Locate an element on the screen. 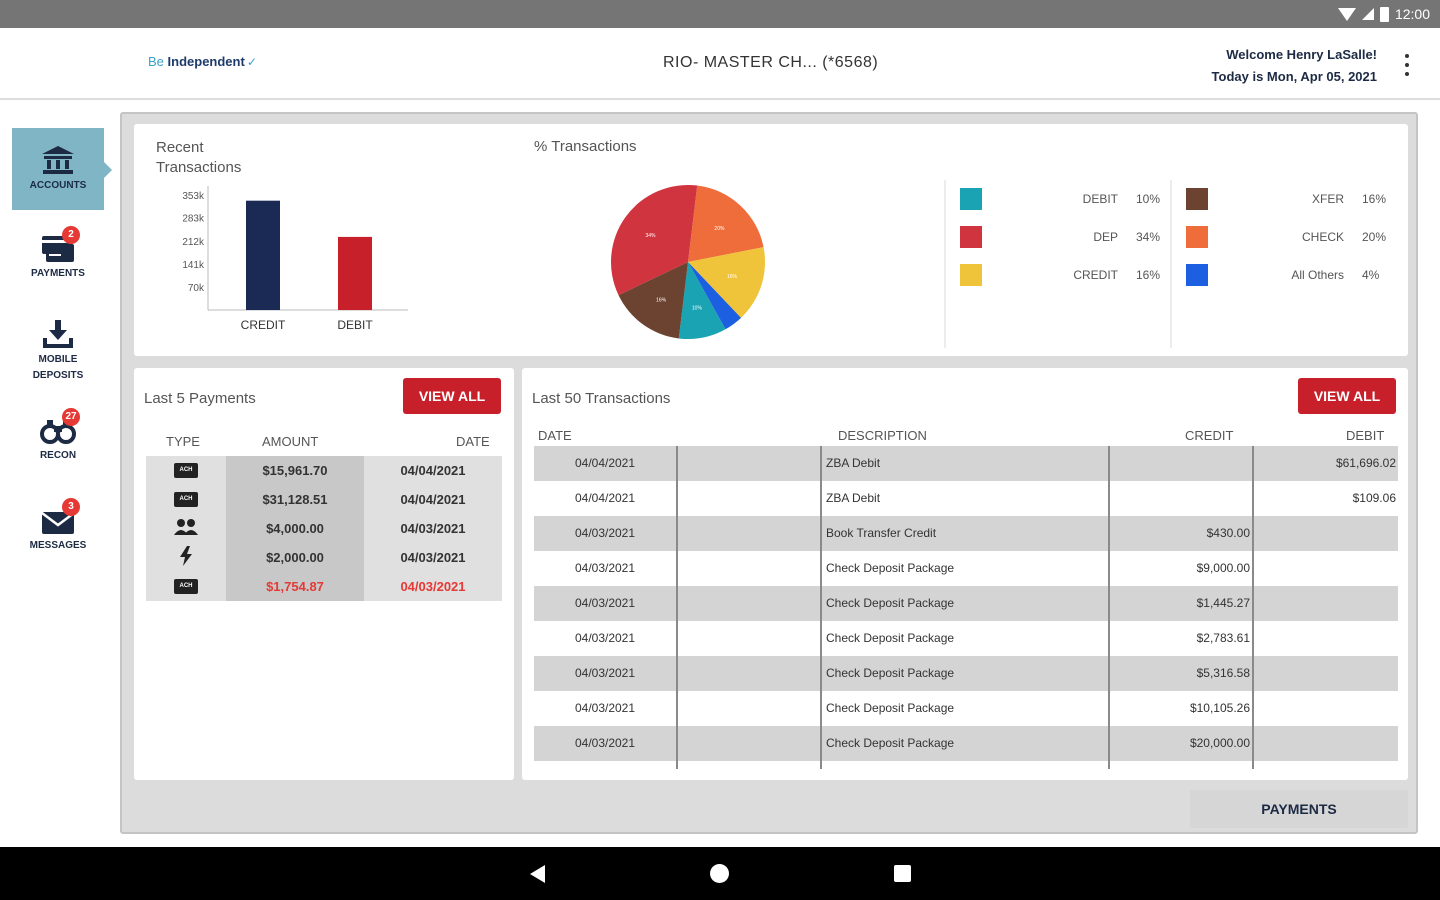  pie-slice-label: 10% is located at coordinates (697, 308).